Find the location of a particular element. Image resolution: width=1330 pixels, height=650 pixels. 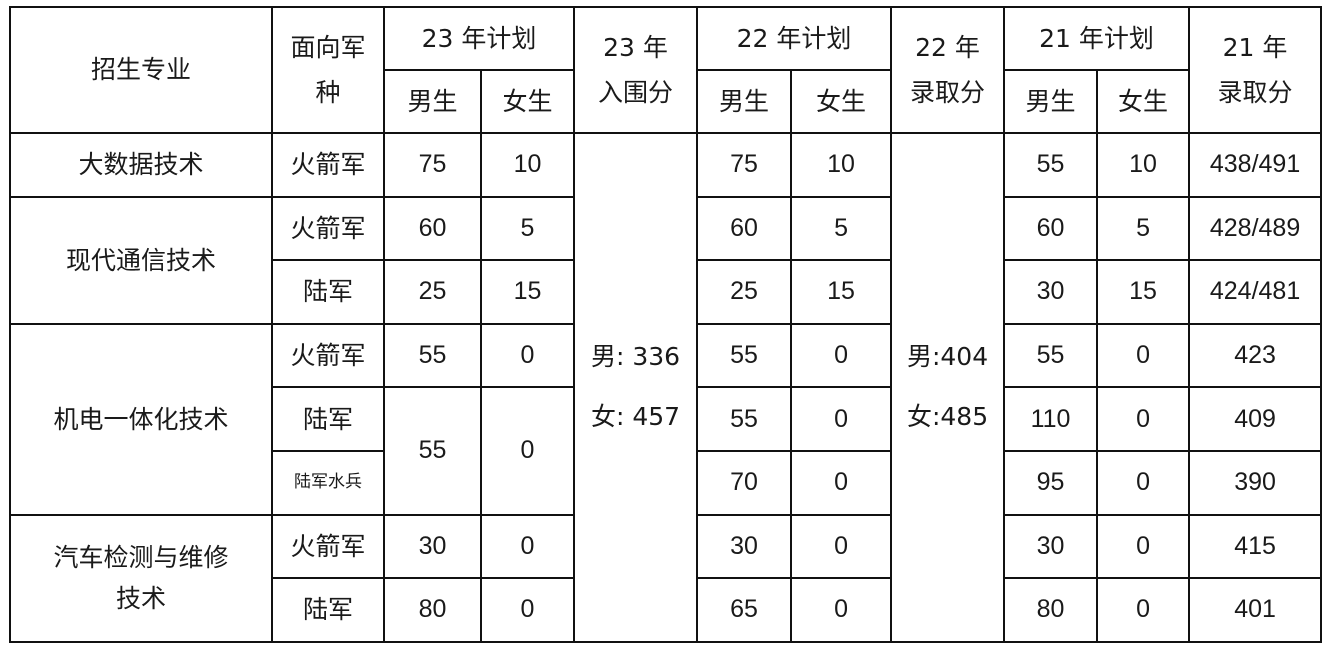

plan22-male: 70 is located at coordinates (744, 482).